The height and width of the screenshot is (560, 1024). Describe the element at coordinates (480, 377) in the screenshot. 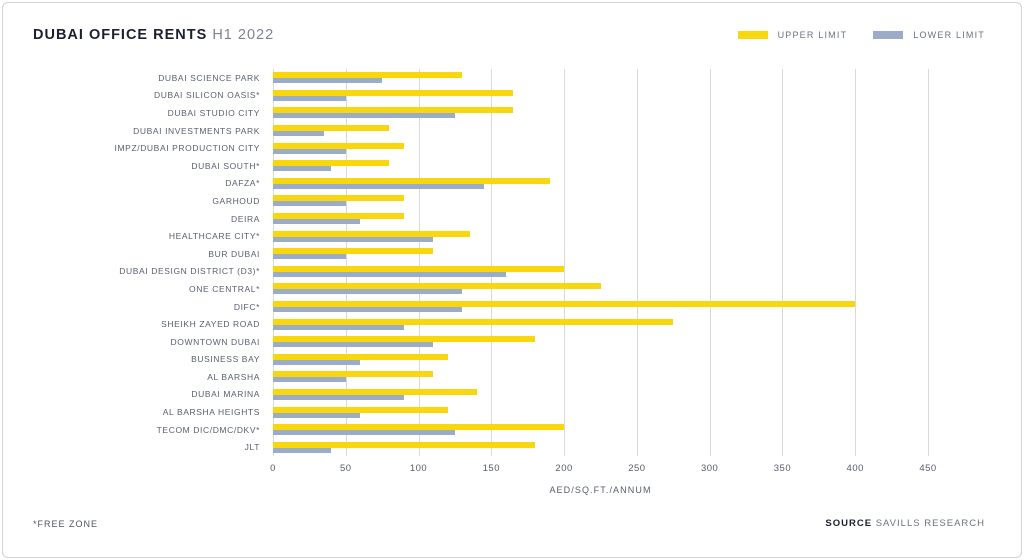

I see `chart-row: AL BARSHA` at that location.